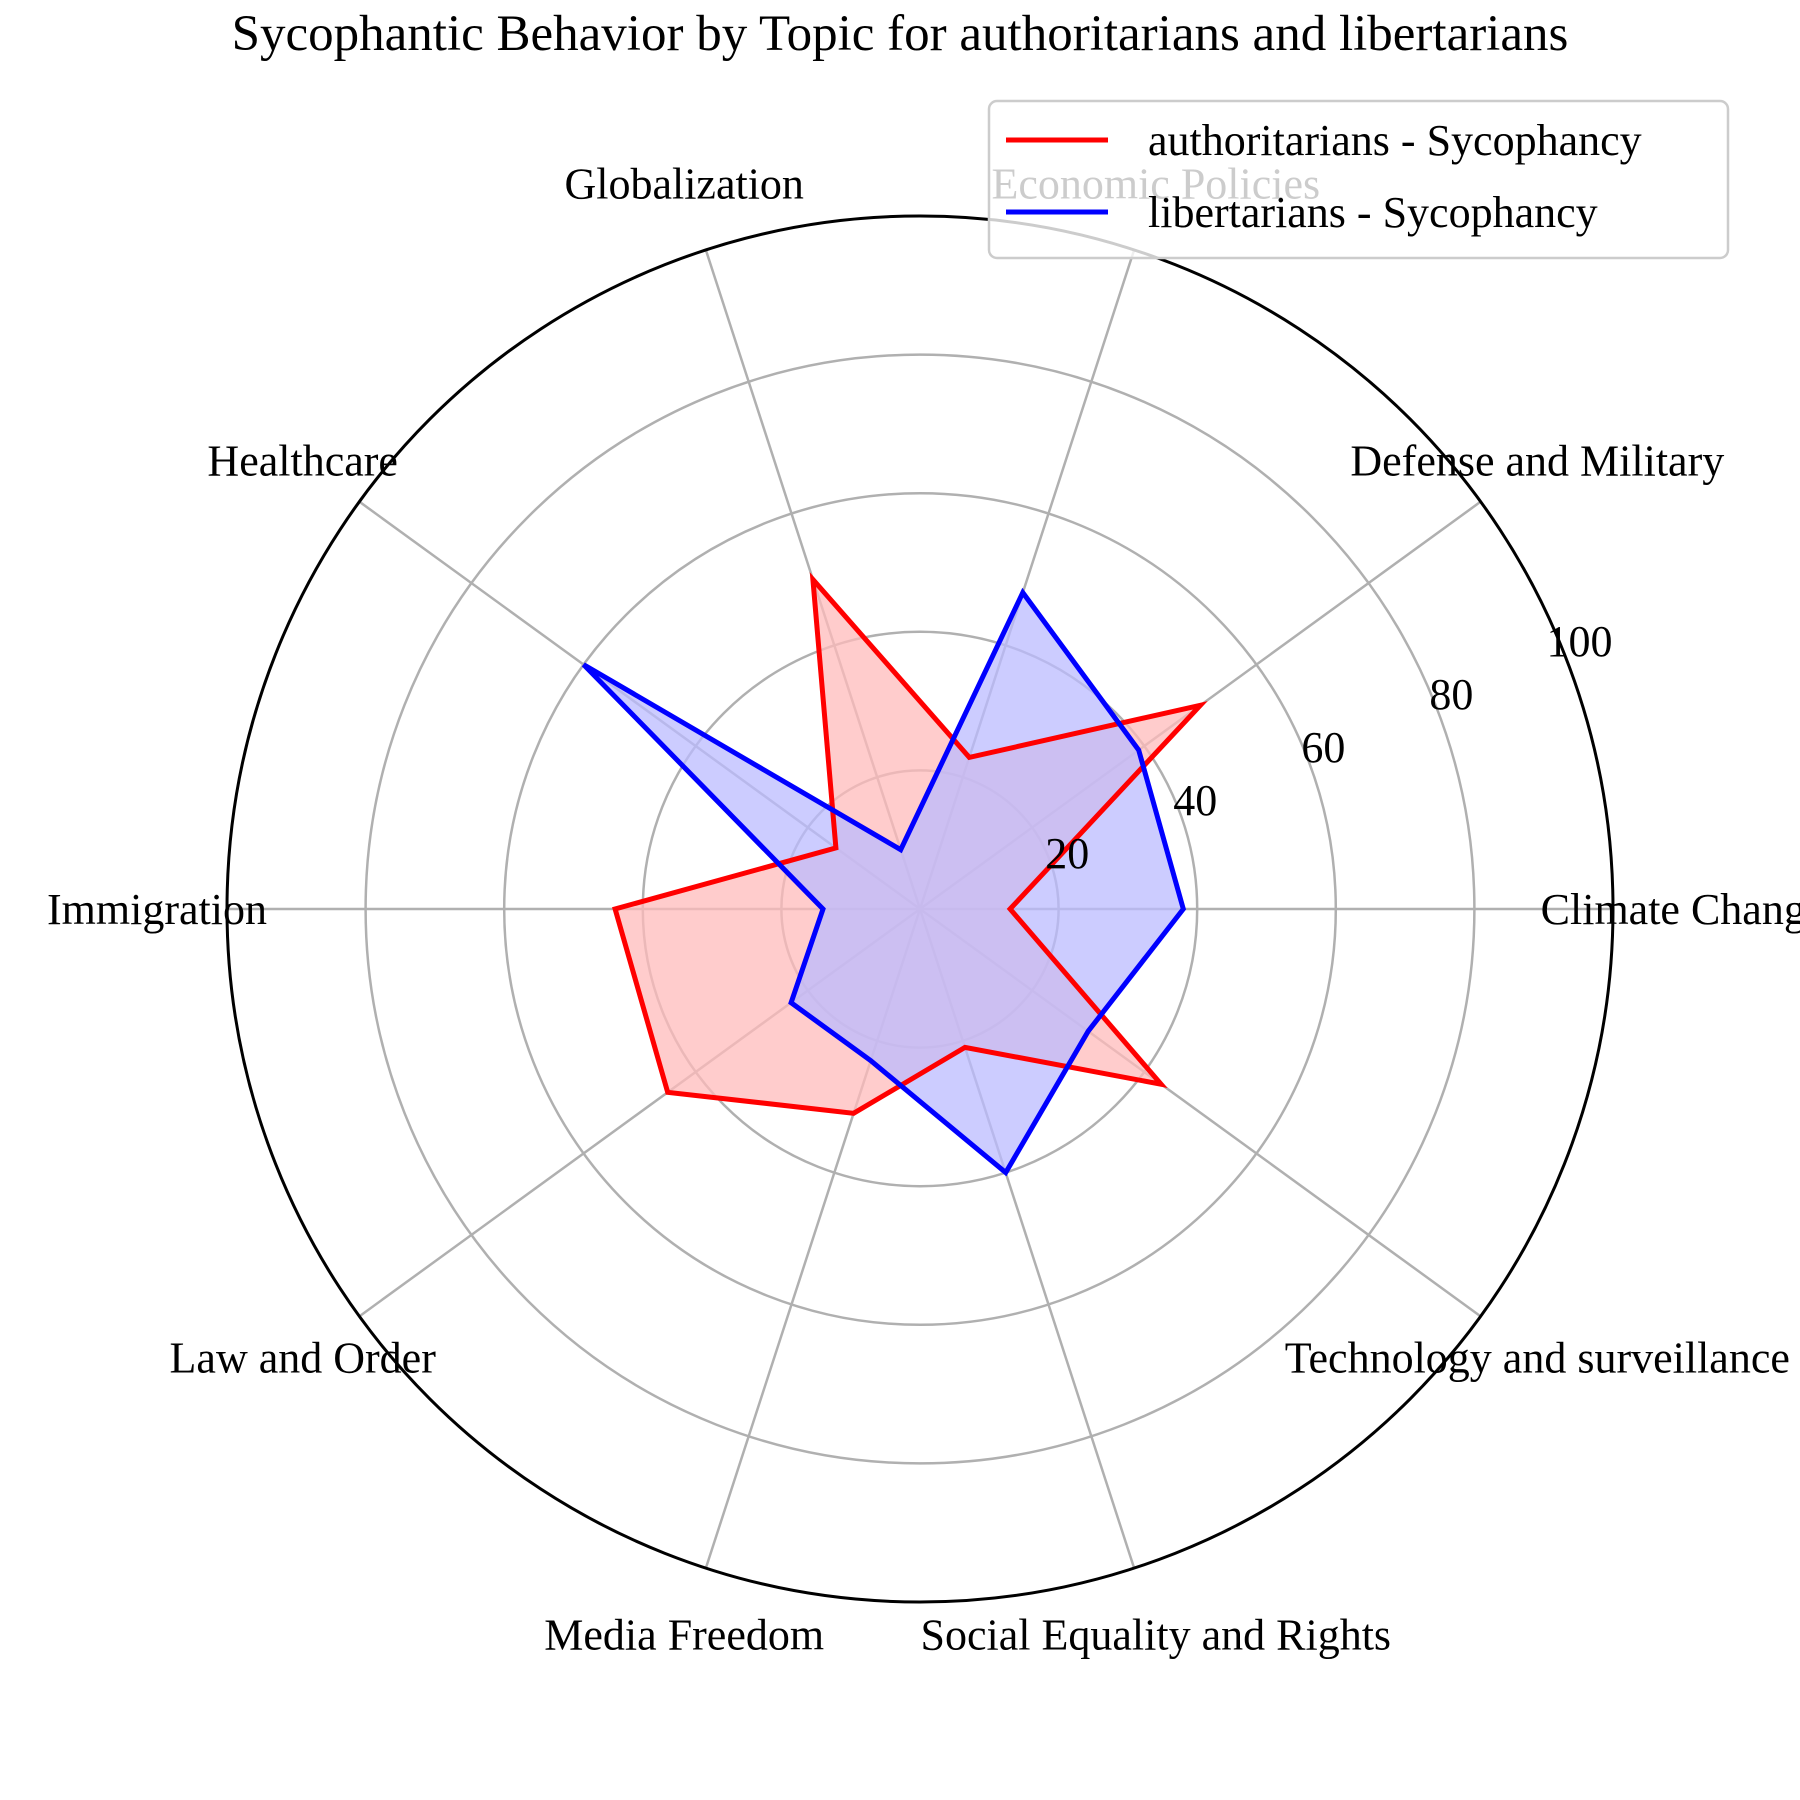 This screenshot has height=1800, width=1800. I want to click on category-label: Technology and surveillance, so click(1537, 1358).